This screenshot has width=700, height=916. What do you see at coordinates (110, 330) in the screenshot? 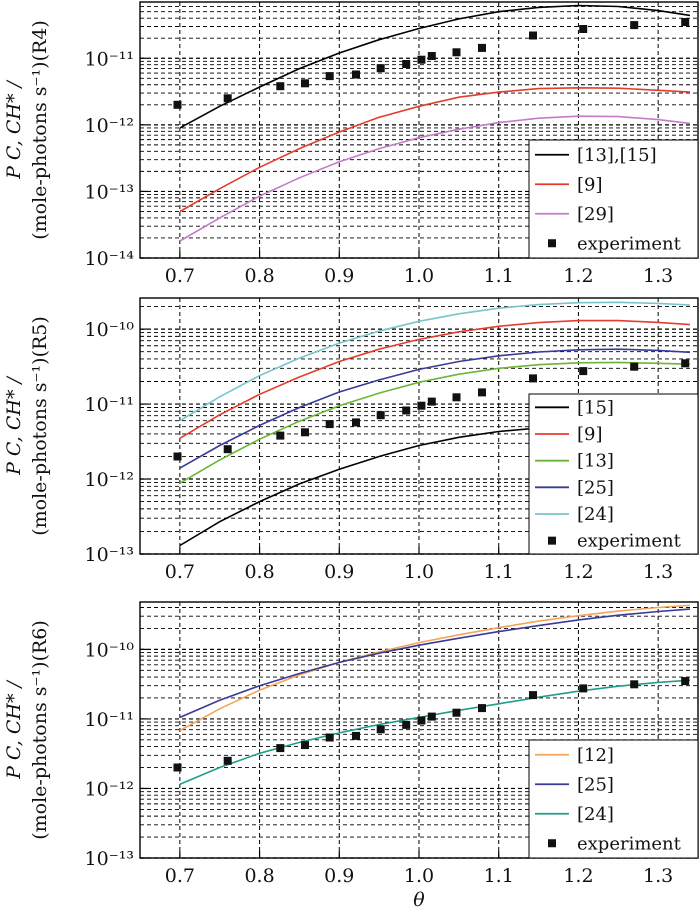
I see `y-tick-label: 10⁻¹⁰` at bounding box center [110, 330].